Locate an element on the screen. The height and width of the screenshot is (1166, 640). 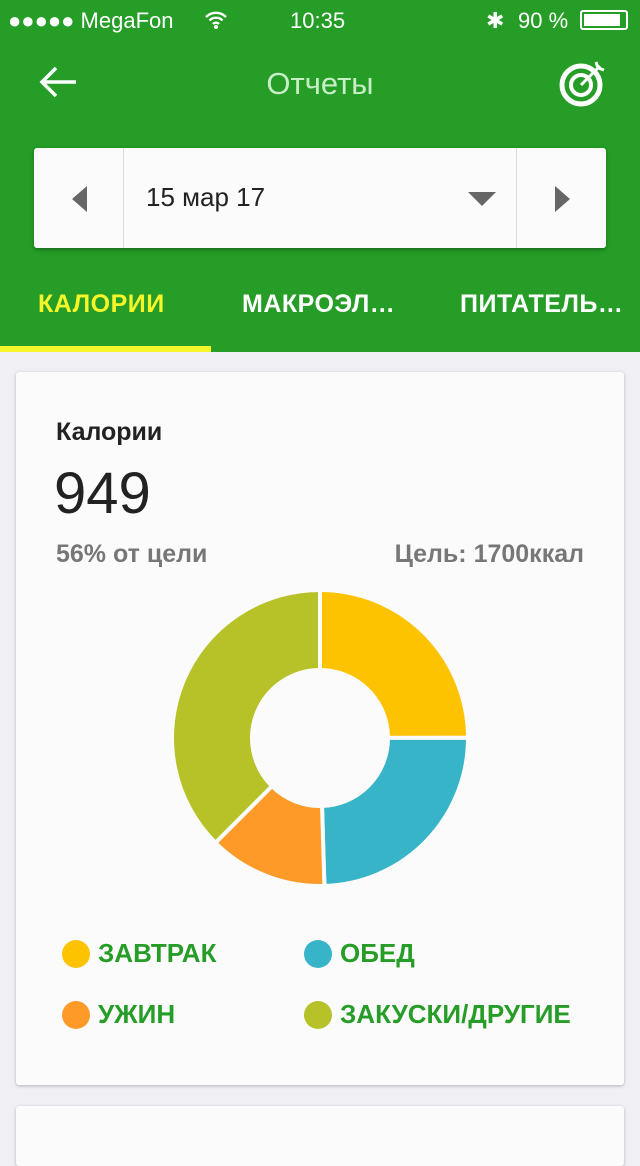
calories-value: 949 is located at coordinates (102, 493).